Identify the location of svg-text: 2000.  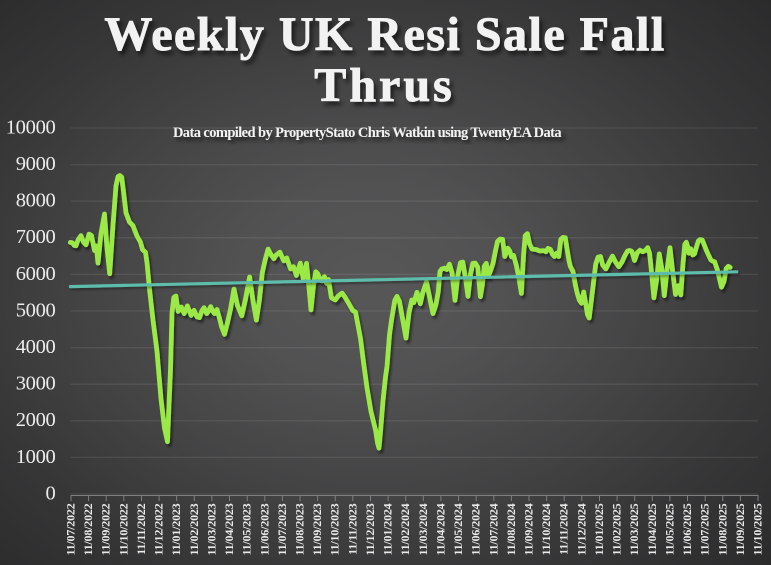
(36, 420).